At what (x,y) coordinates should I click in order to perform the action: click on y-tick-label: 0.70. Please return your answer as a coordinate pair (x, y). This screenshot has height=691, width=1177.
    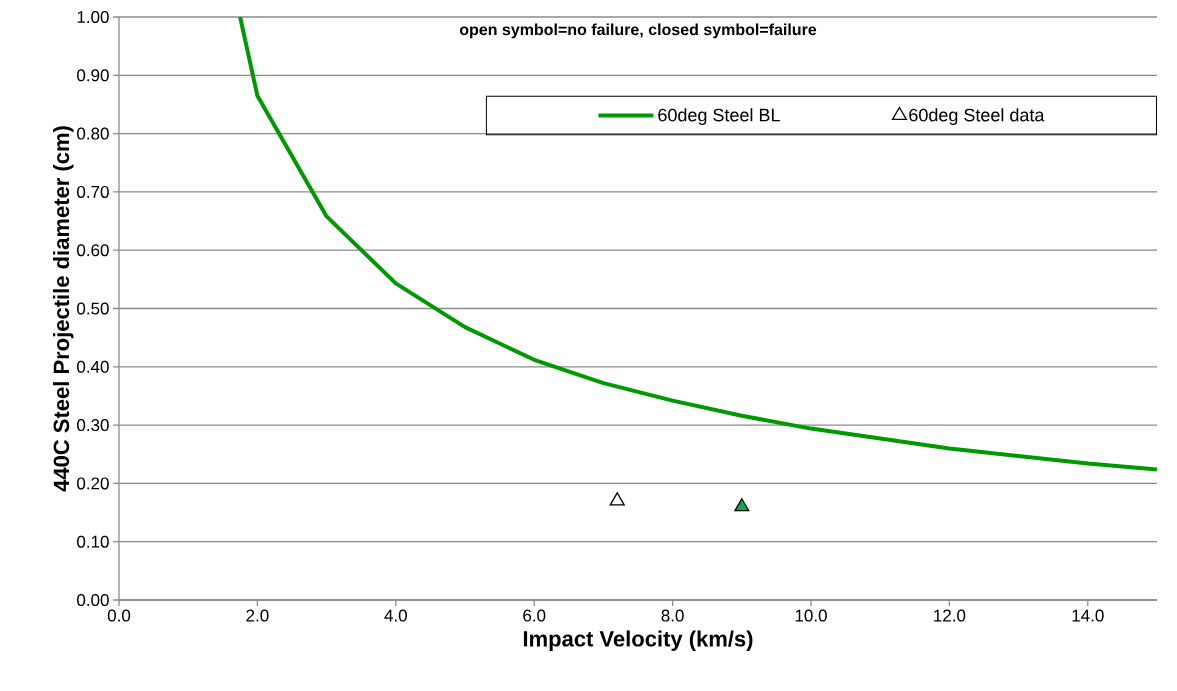
    Looking at the image, I should click on (93, 191).